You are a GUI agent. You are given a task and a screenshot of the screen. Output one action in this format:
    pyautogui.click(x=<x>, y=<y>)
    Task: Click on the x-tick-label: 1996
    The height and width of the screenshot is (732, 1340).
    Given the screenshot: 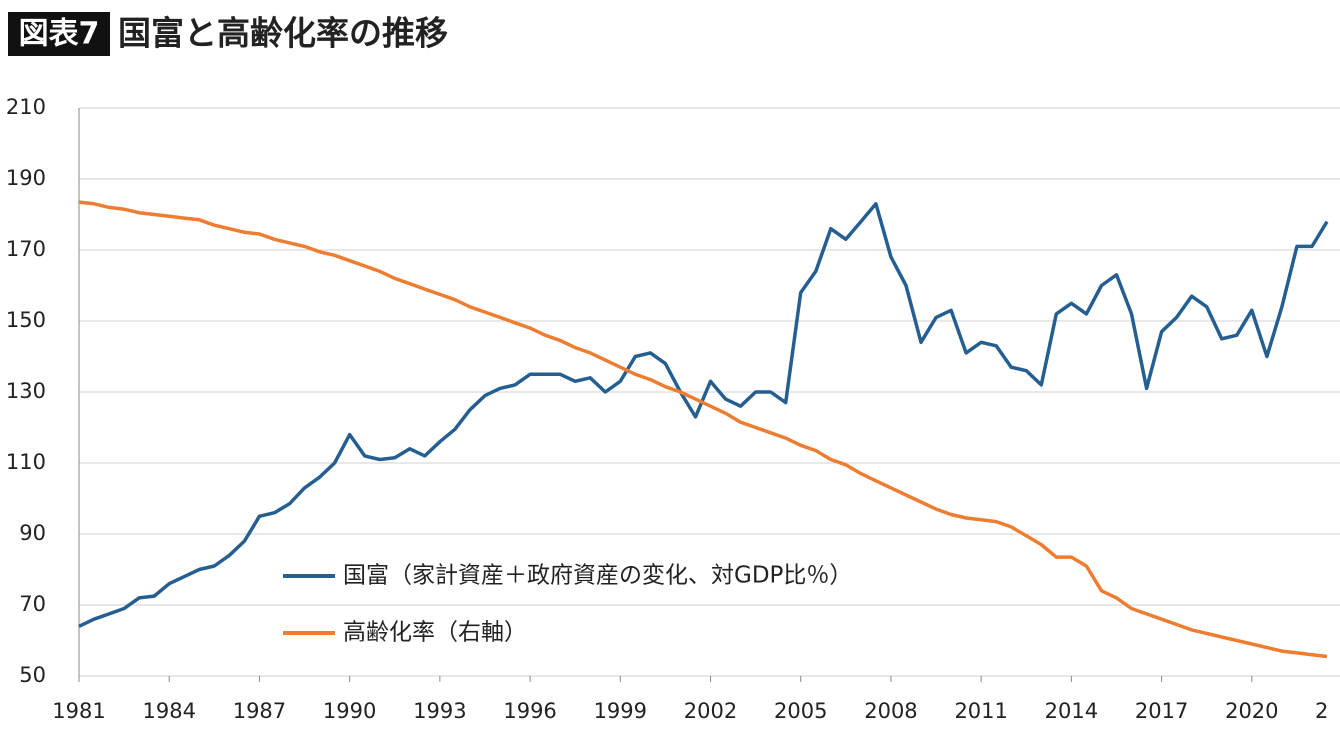 What is the action you would take?
    pyautogui.click(x=529, y=711)
    